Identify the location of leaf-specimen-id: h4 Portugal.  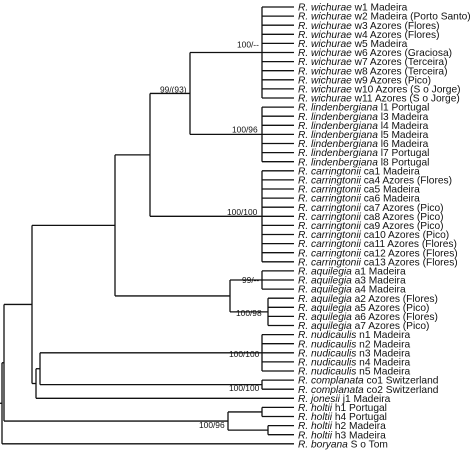
(359, 417).